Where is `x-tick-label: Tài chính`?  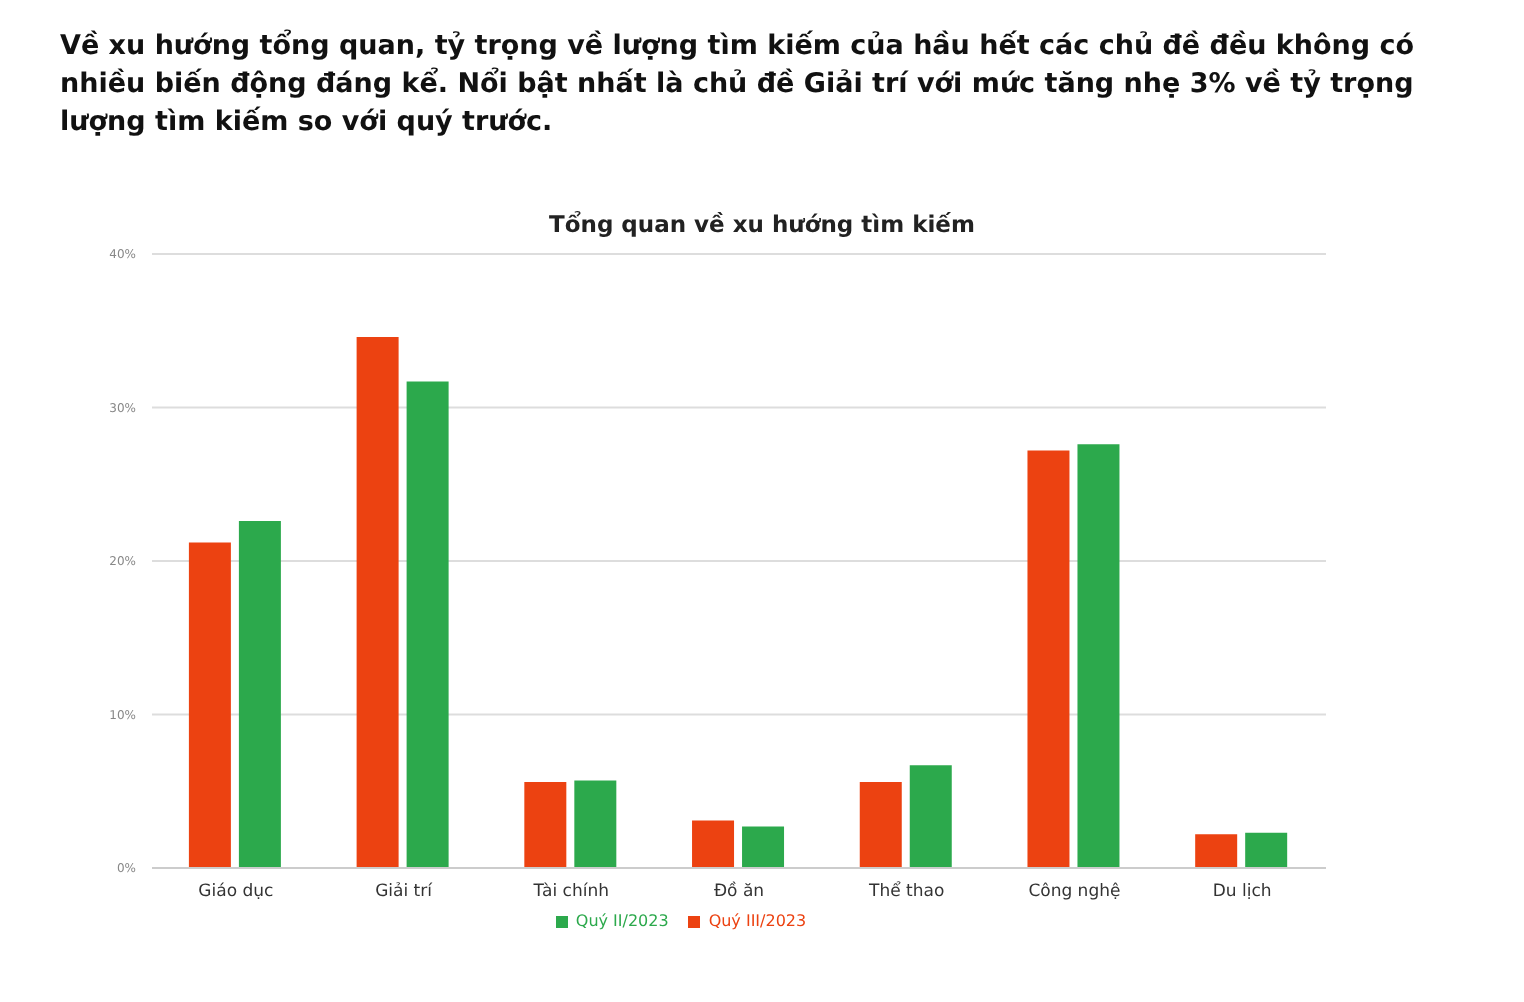
x-tick-label: Tài chính is located at coordinates (570, 892).